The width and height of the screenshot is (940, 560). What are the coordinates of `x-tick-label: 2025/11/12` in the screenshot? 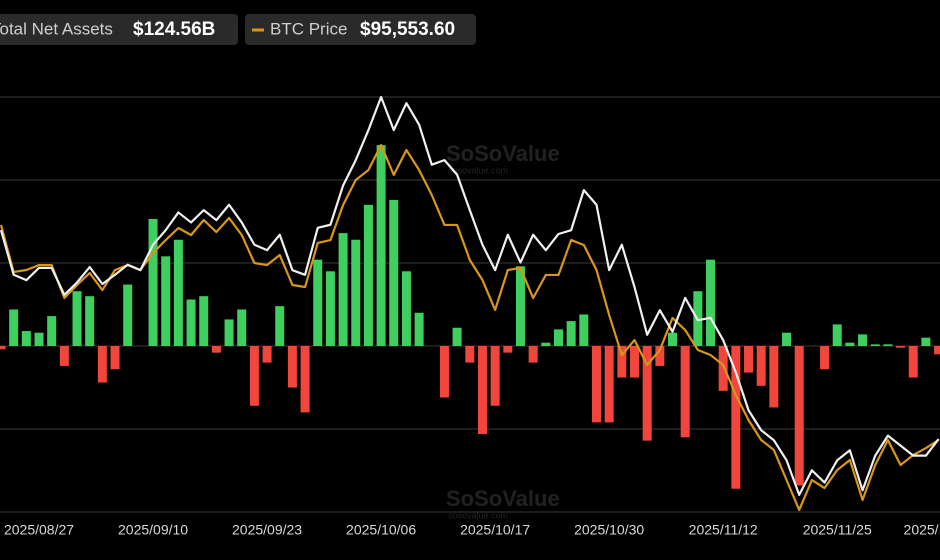 It's located at (723, 530).